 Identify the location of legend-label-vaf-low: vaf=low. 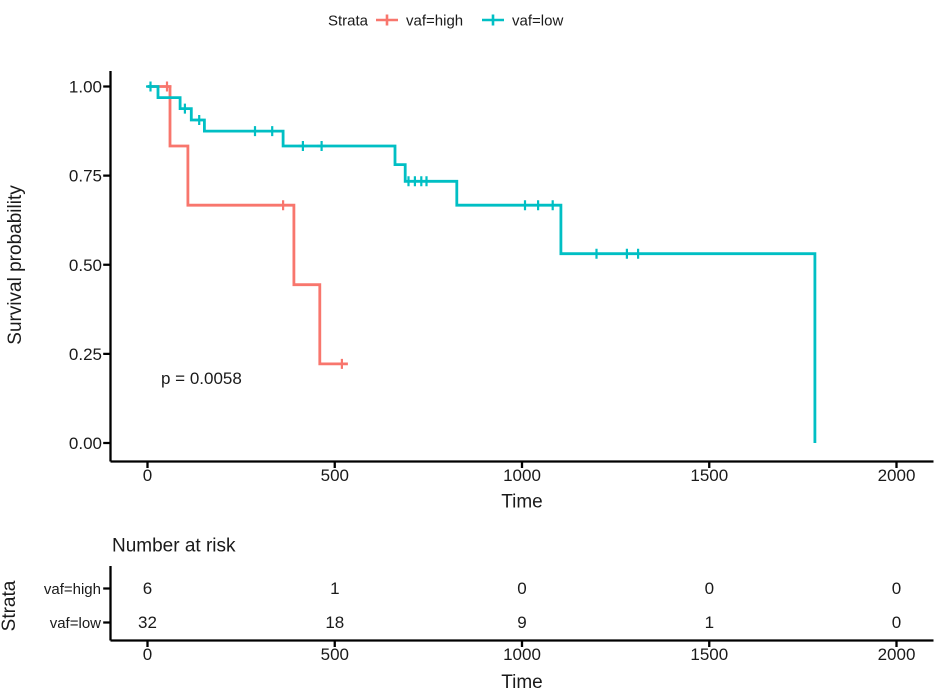
(537, 21).